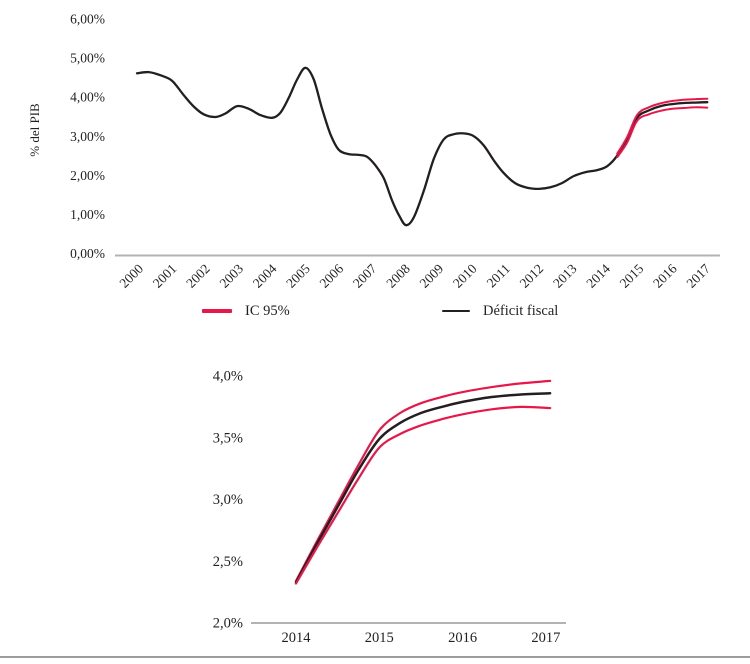 The width and height of the screenshot is (750, 664). Describe the element at coordinates (228, 562) in the screenshot. I see `y-tick-label: 2,5%` at that location.